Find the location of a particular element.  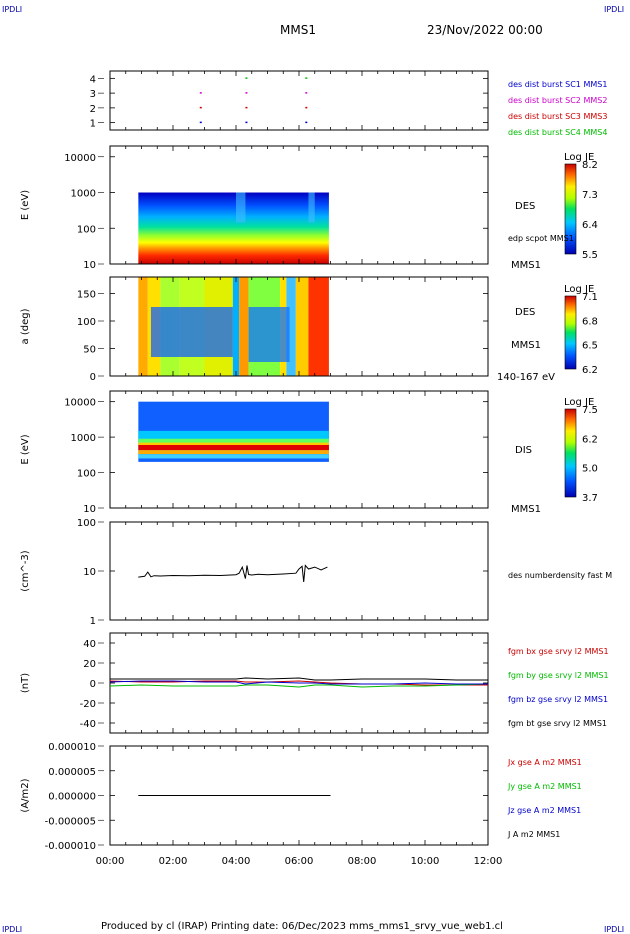

des-energy-spectrogram is located at coordinates (233, 228).